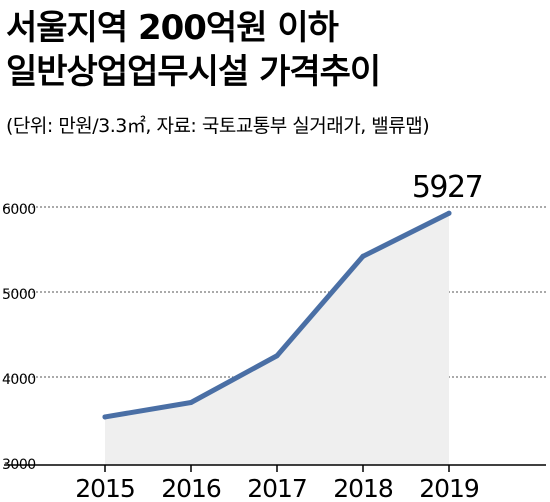  Describe the element at coordinates (449, 488) in the screenshot. I see `x-tick-label-2019: 2019` at that location.